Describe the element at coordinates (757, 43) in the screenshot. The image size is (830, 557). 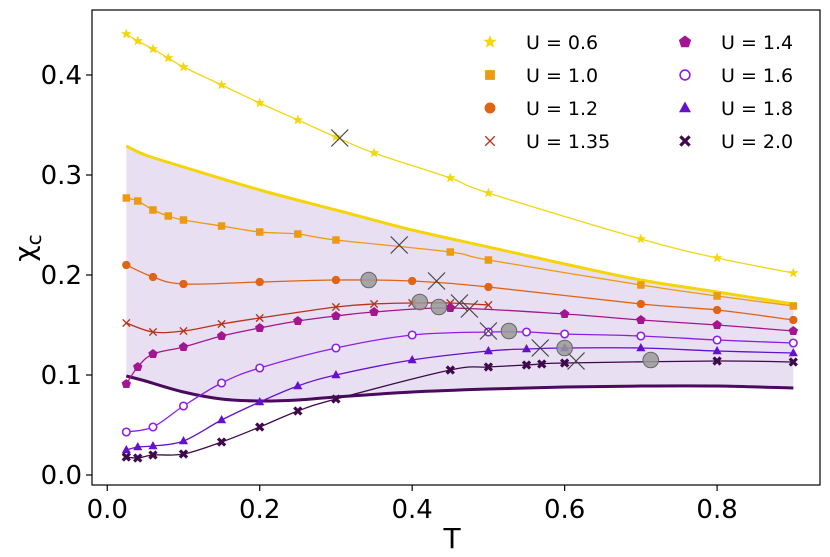
I see `legend-label-4: U = 1.4` at that location.